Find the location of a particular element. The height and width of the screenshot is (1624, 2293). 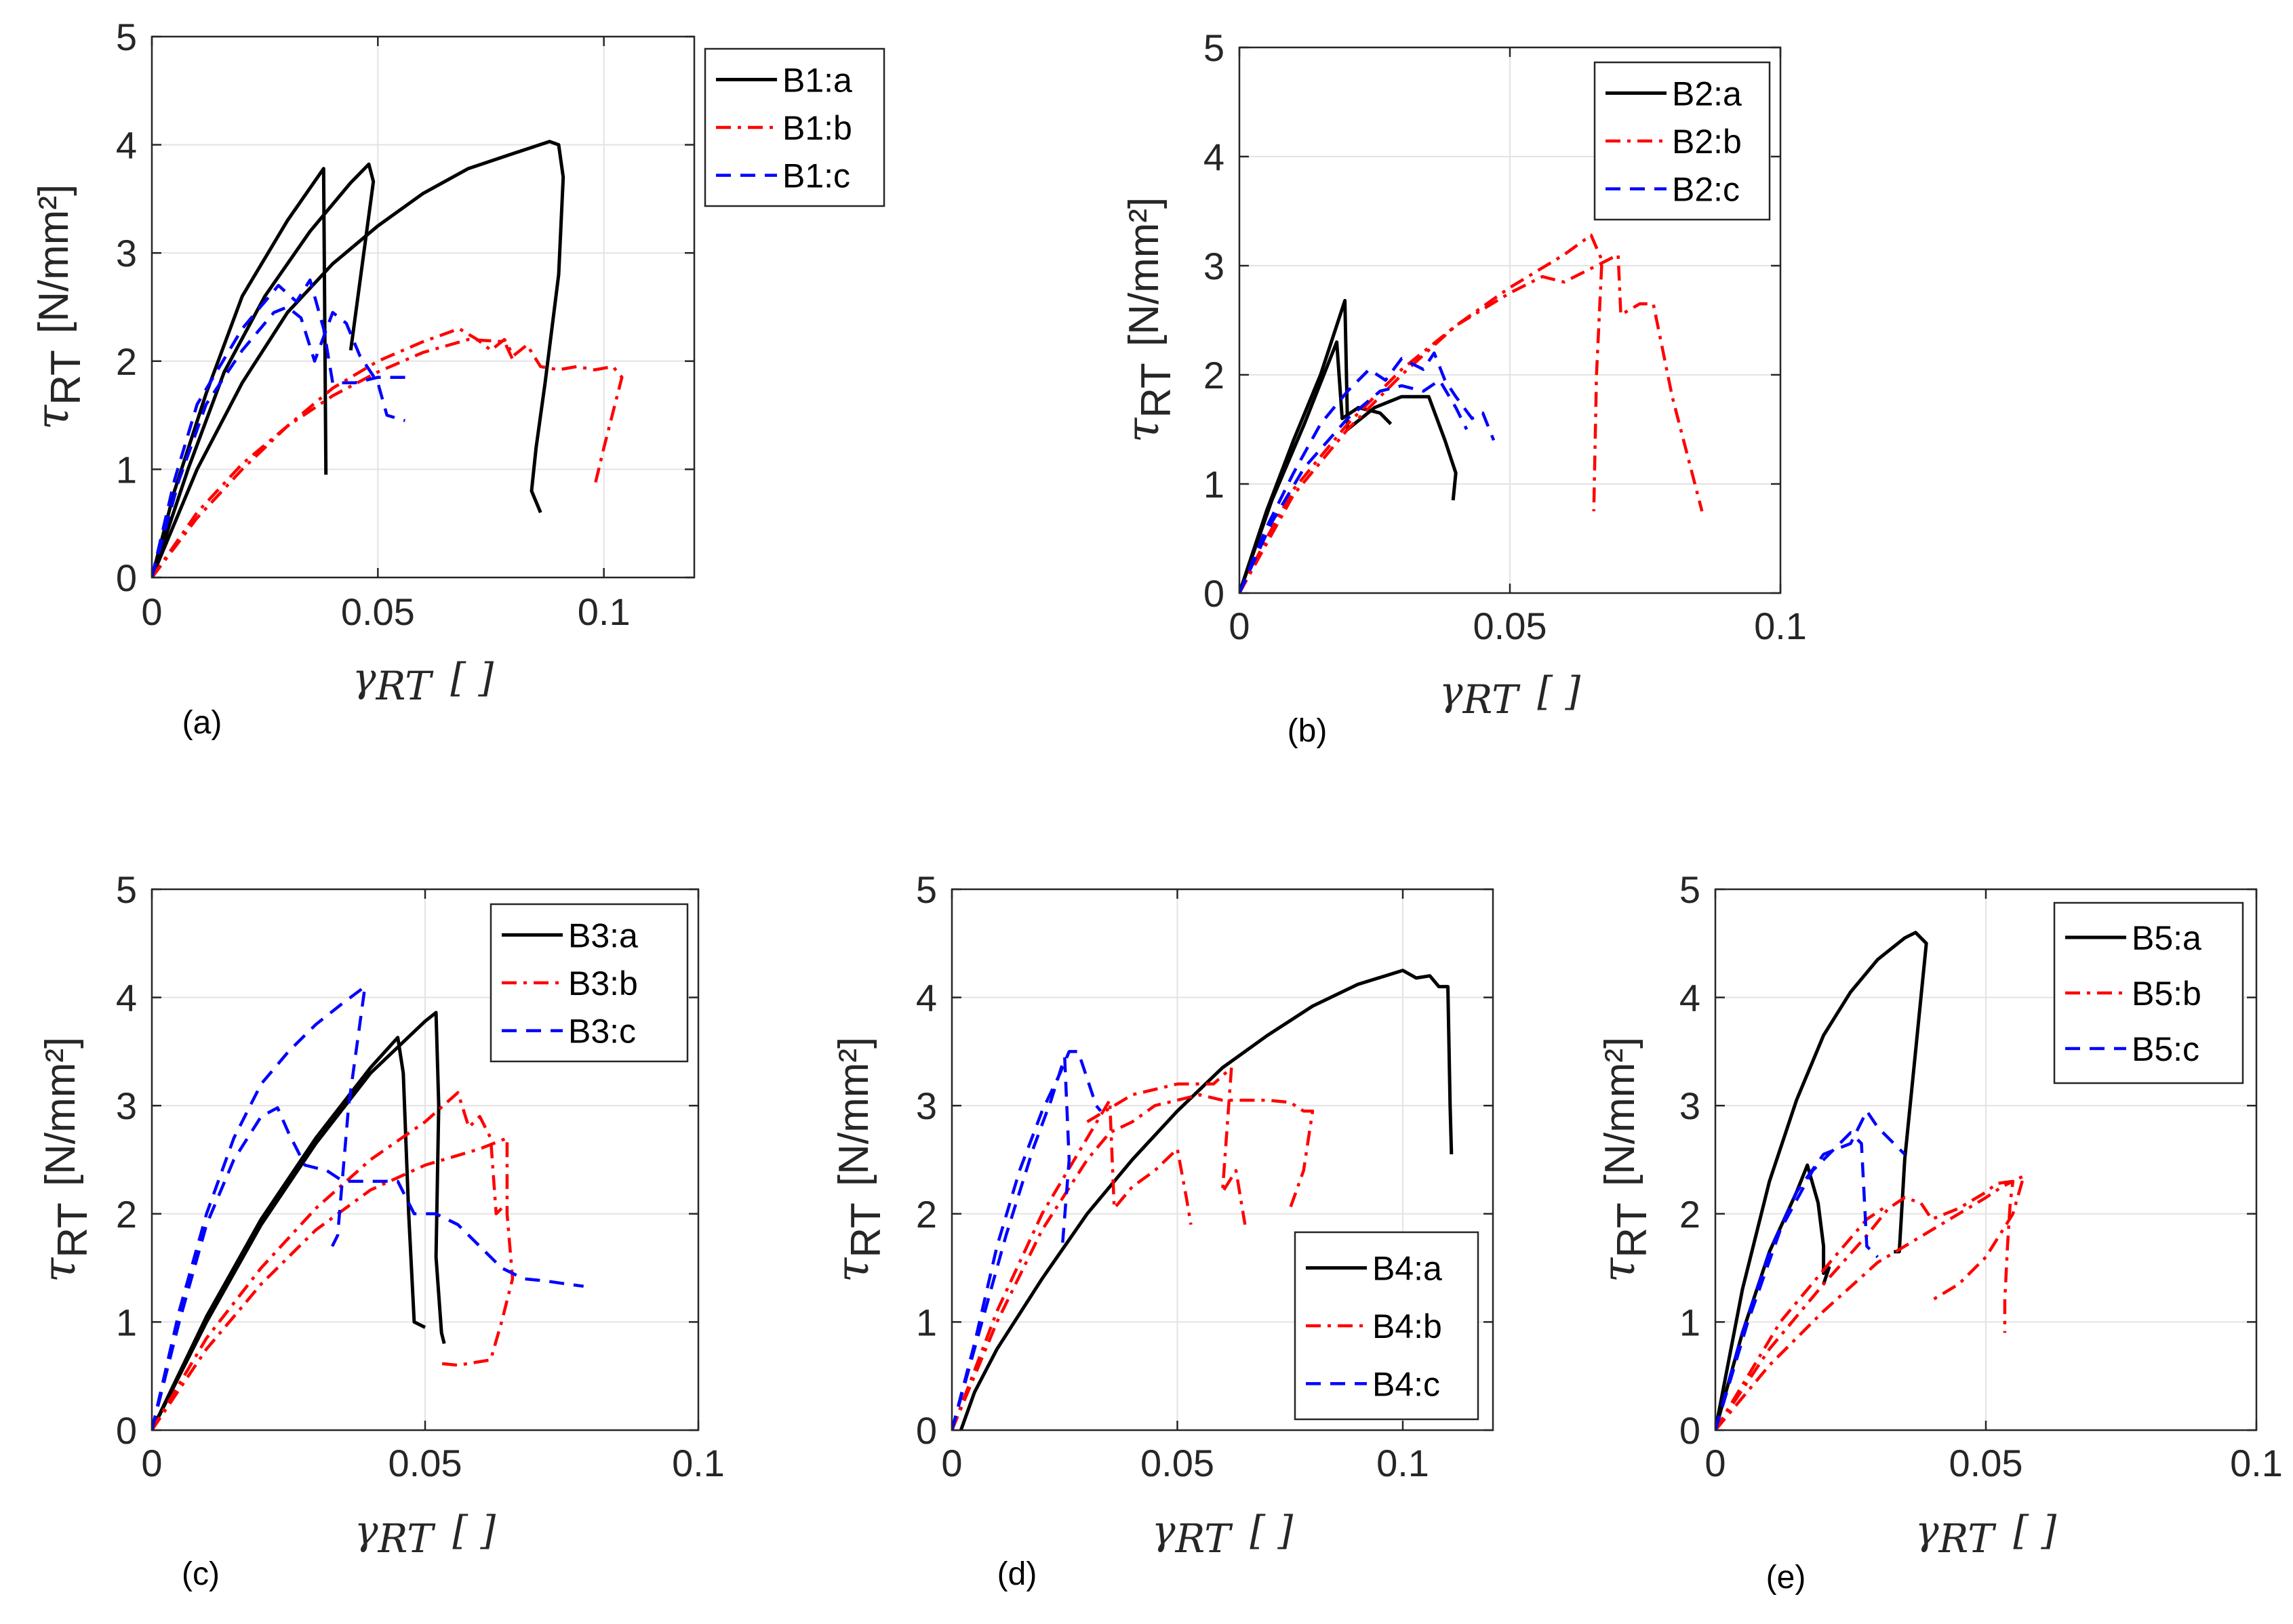

series-line-b5-a is located at coordinates (1821, 1180).